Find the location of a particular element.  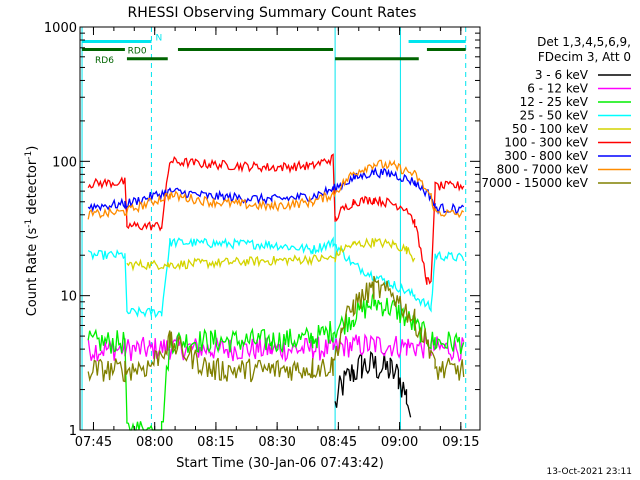

flag-label-n: N is located at coordinates (159, 38).